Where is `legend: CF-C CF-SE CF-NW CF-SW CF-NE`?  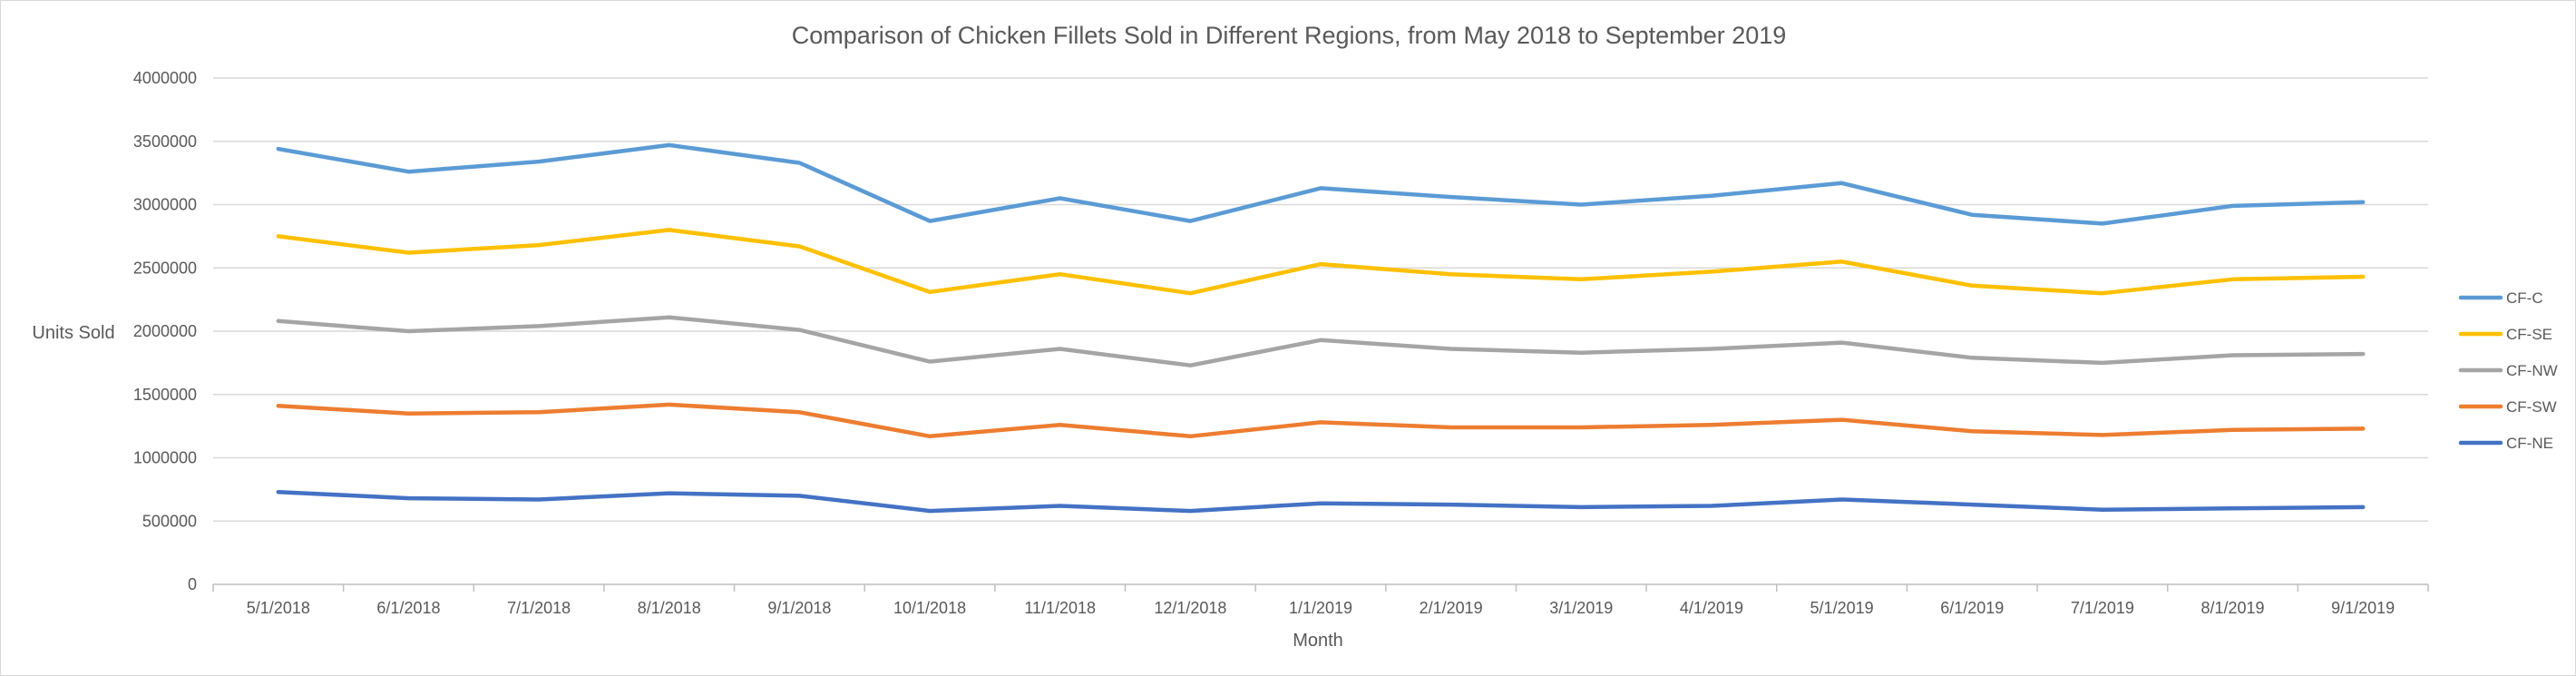
legend: CF-C CF-SE CF-NW CF-SW CF-NE is located at coordinates (2508, 370).